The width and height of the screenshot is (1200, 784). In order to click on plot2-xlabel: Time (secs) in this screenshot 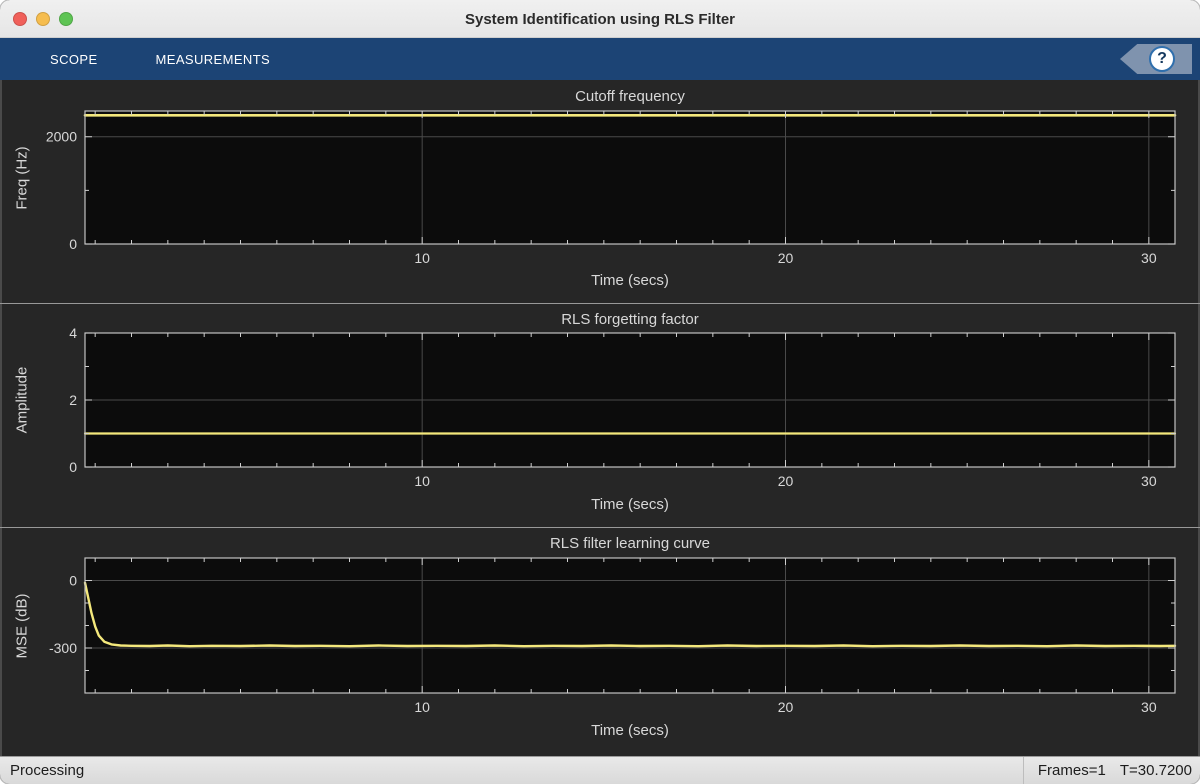, I will do `click(630, 504)`.